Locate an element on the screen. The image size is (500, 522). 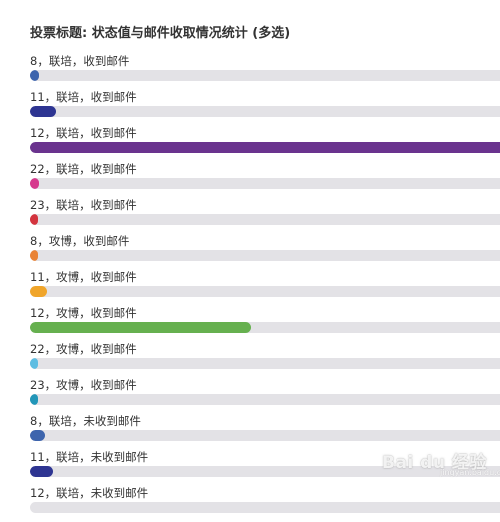
poll-option-label: 23，联培，收到邮件 is located at coordinates (83, 205).